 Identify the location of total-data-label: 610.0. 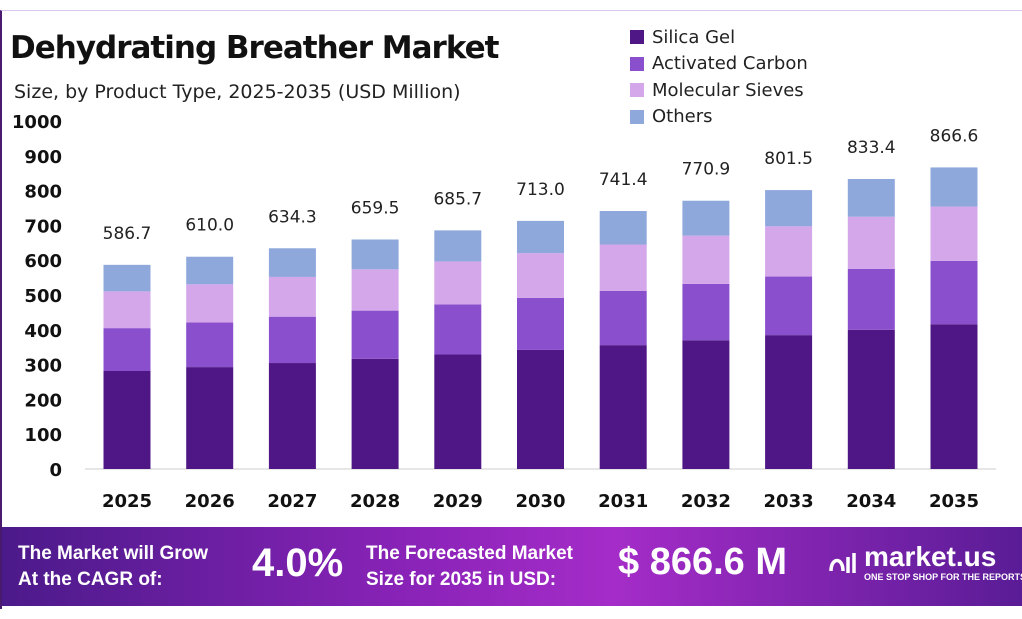
(209, 226).